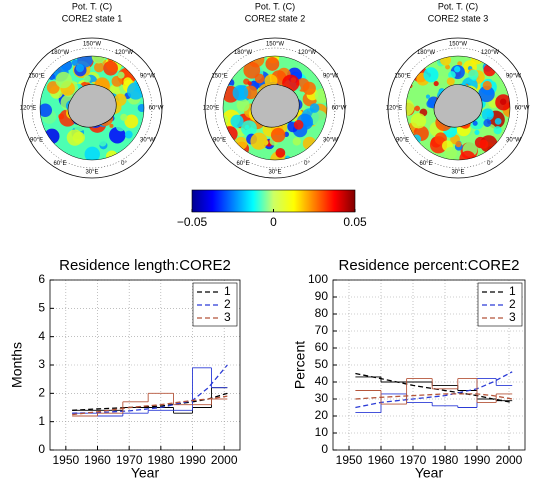 This screenshot has height=482, width=550. Describe the element at coordinates (322, 364) in the screenshot. I see `y-tick-label: 50` at that location.